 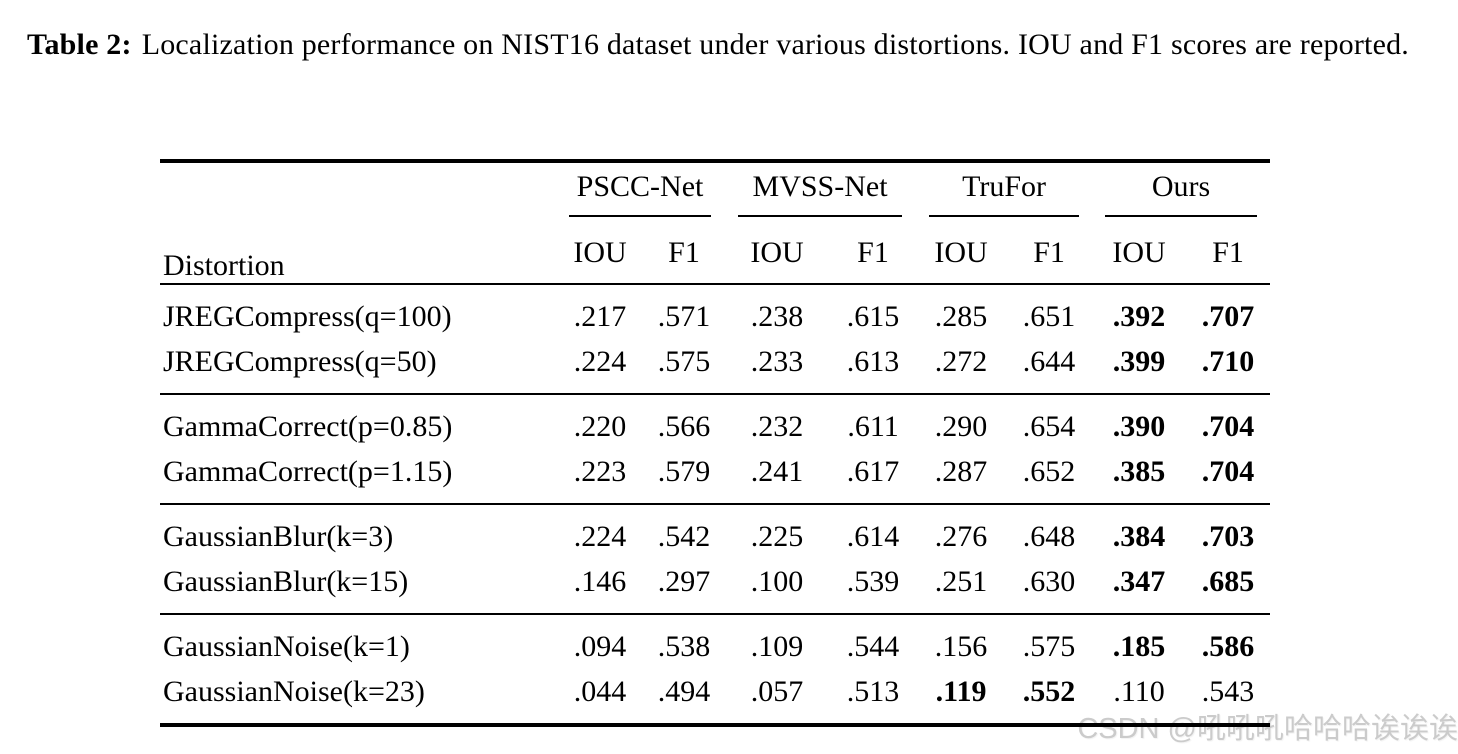 I want to click on distortion-cell: JREGCompress(q=50), so click(x=300, y=361).